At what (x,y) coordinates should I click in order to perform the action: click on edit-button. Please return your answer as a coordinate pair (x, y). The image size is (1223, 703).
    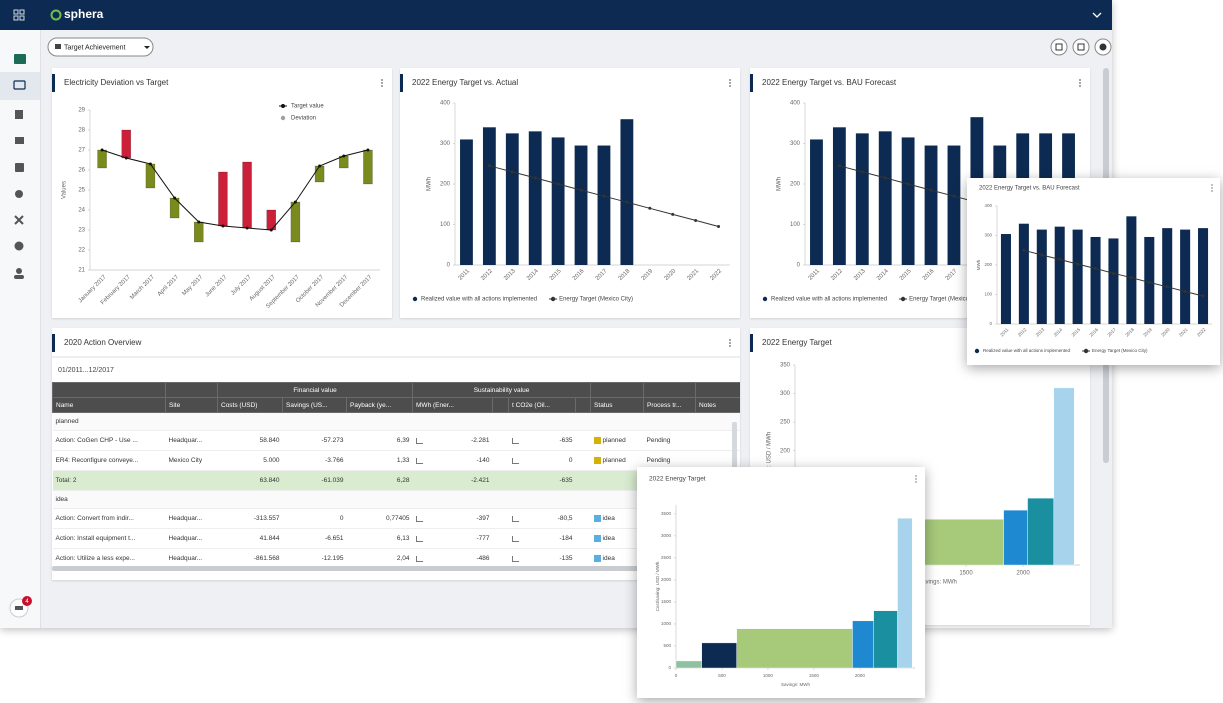
    Looking at the image, I should click on (1059, 47).